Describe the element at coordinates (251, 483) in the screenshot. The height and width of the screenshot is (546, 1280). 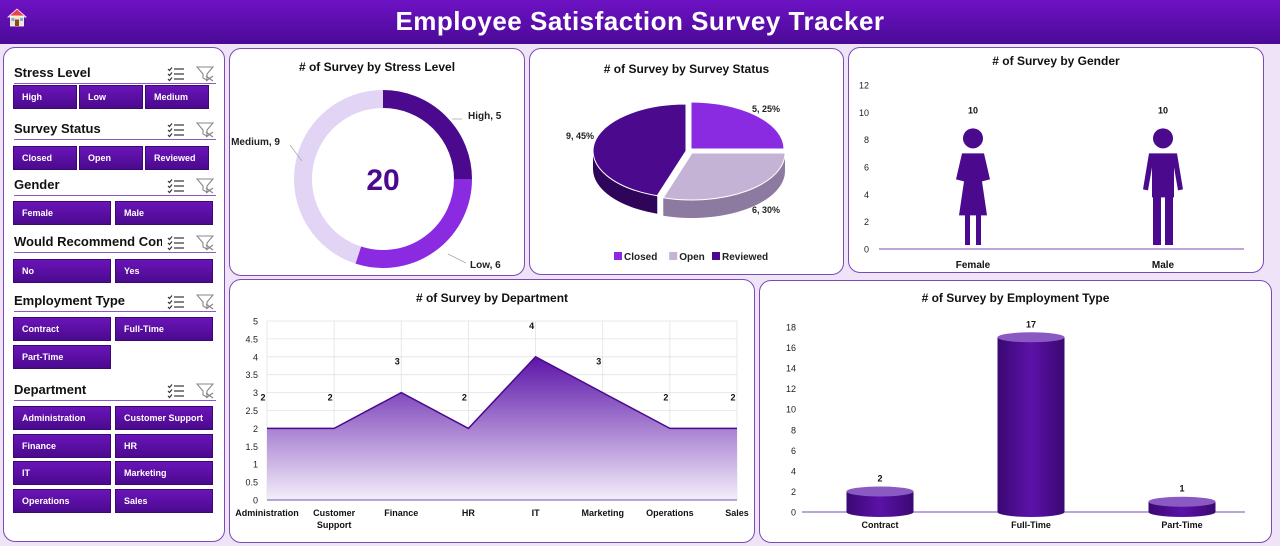
I see `y-tick-label: 0.5` at that location.